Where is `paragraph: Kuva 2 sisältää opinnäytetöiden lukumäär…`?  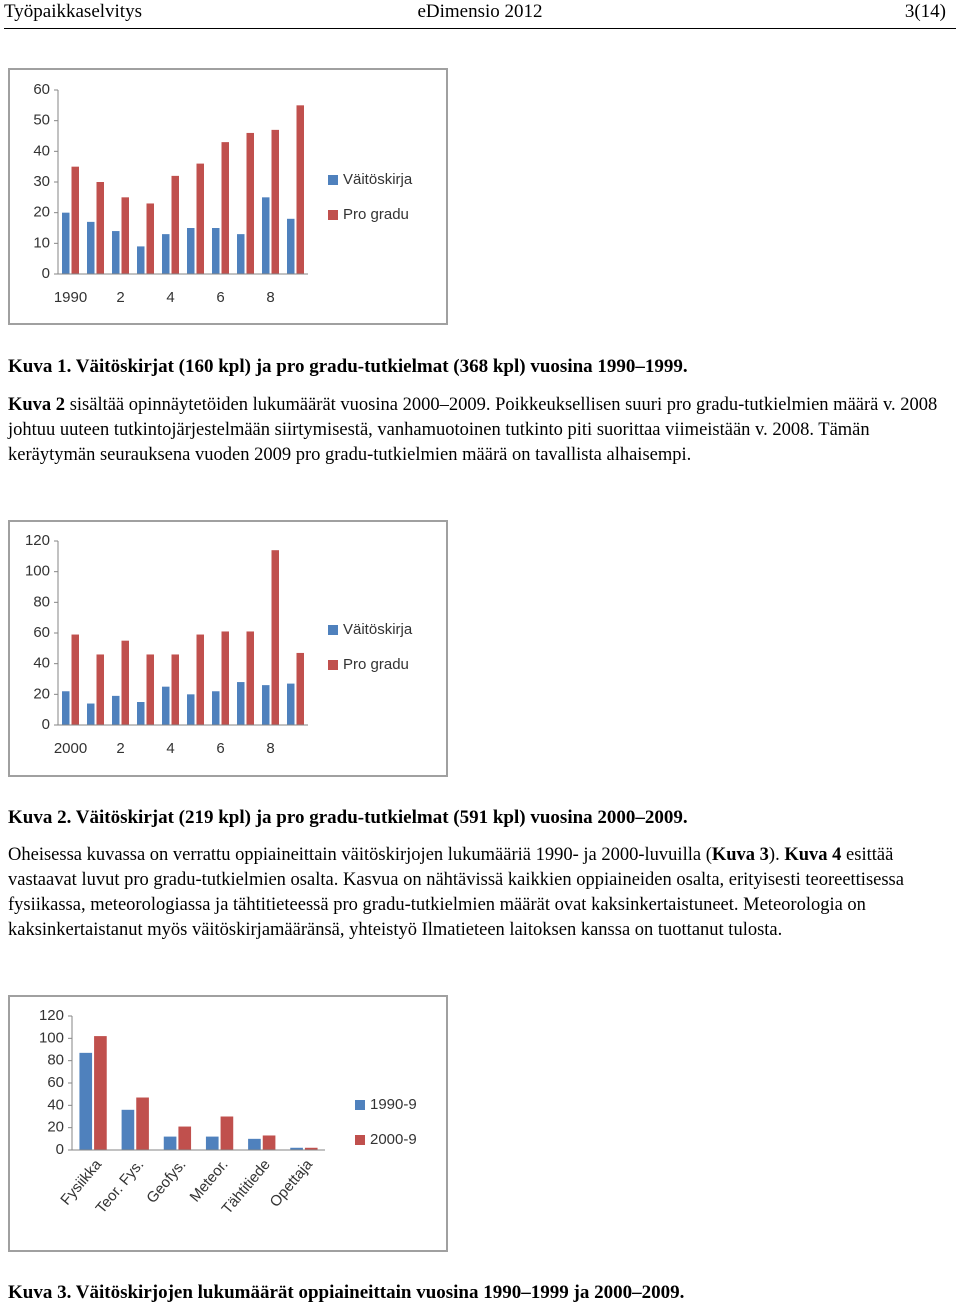 paragraph: Kuva 2 sisältää opinnäytetöiden lukumäär… is located at coordinates (478, 430).